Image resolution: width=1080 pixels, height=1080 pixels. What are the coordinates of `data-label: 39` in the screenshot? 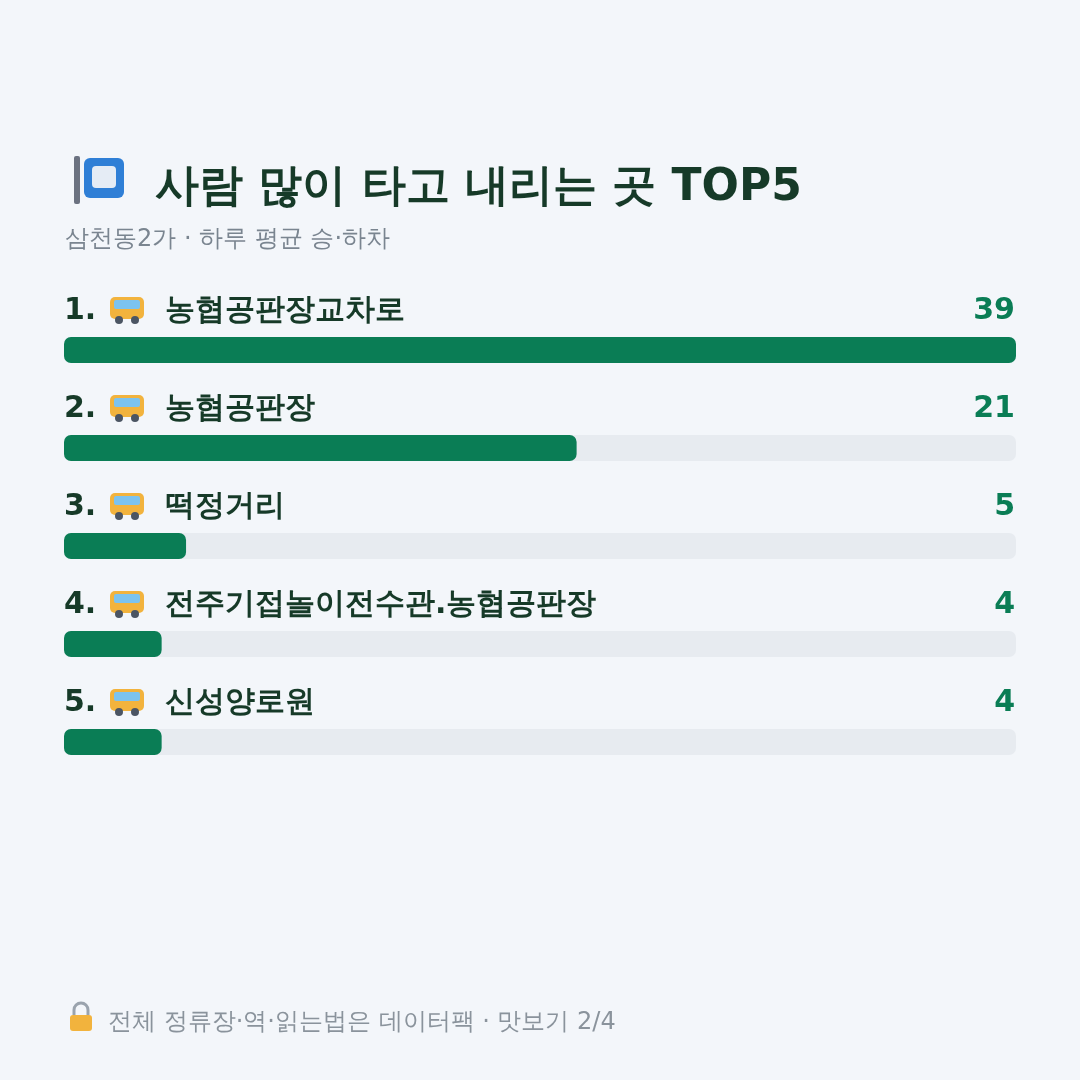 It's located at (994, 308).